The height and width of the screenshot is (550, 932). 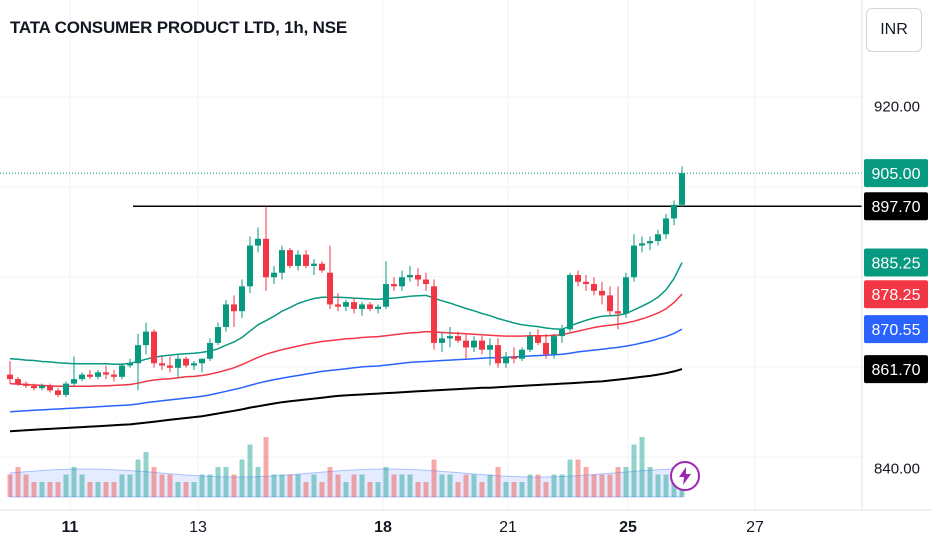 What do you see at coordinates (897, 468) in the screenshot?
I see `y-tick-label: 840.00` at bounding box center [897, 468].